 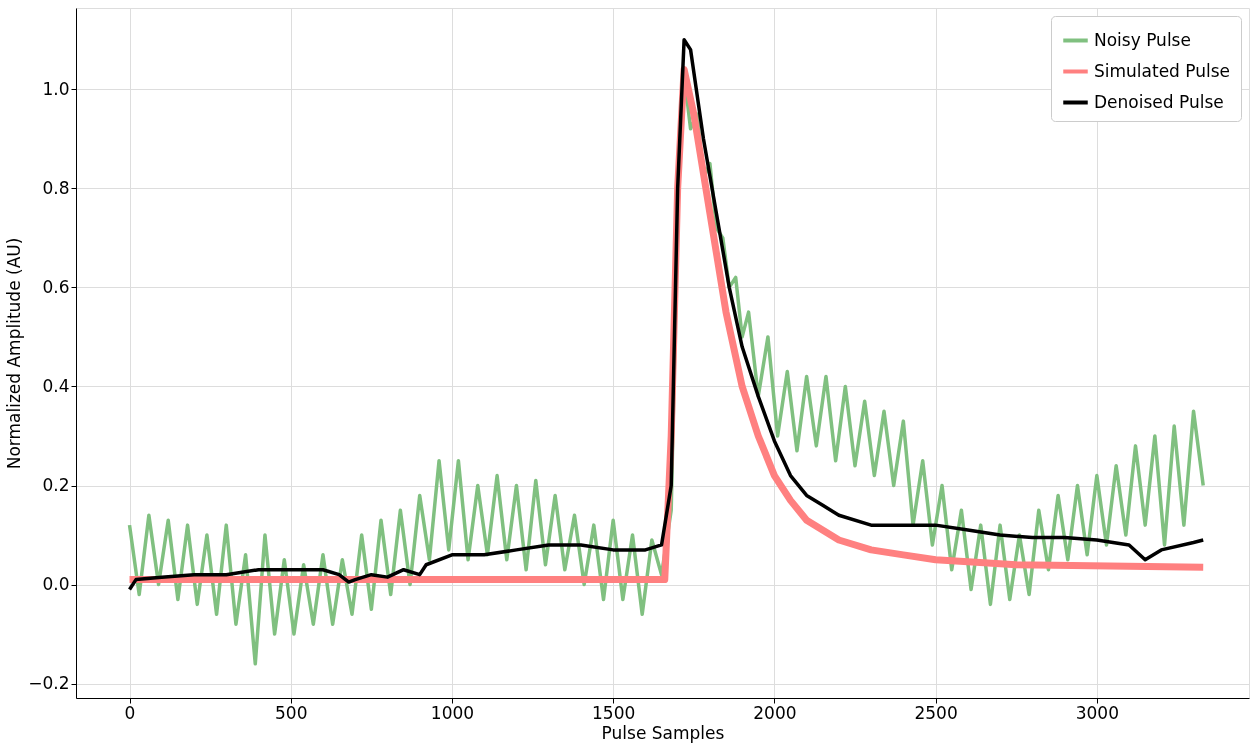 I want to click on x-tick-label: 0, so click(x=130, y=712).